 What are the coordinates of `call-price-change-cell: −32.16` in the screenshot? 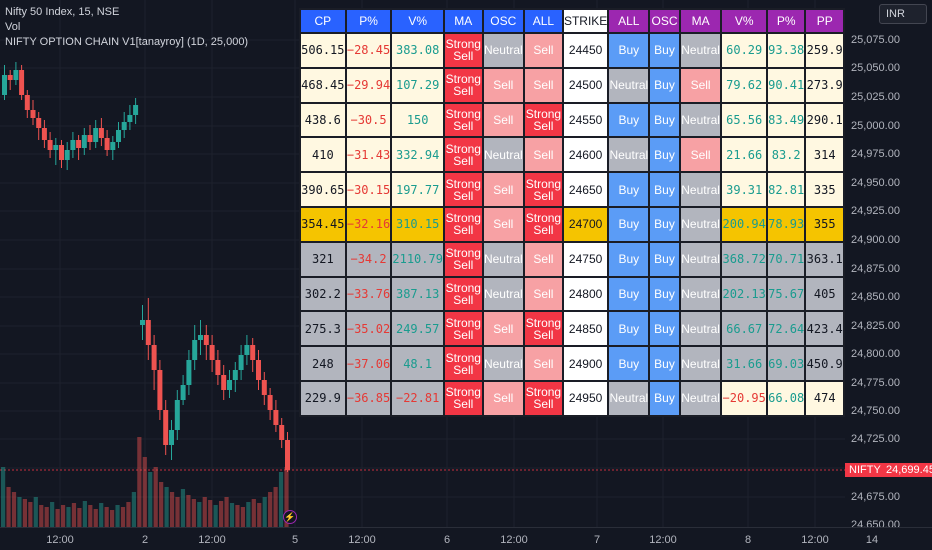 It's located at (368, 224).